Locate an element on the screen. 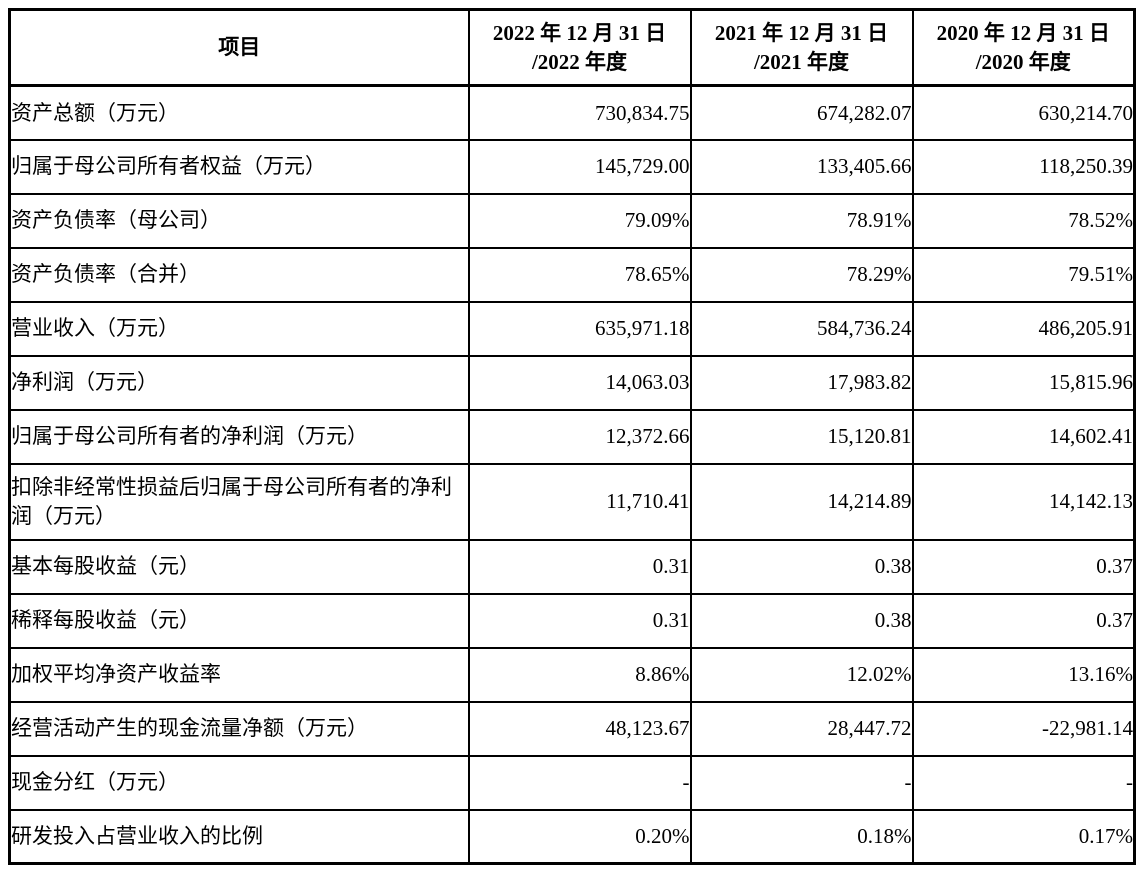  value-2021: 17,983.82 is located at coordinates (801, 382).